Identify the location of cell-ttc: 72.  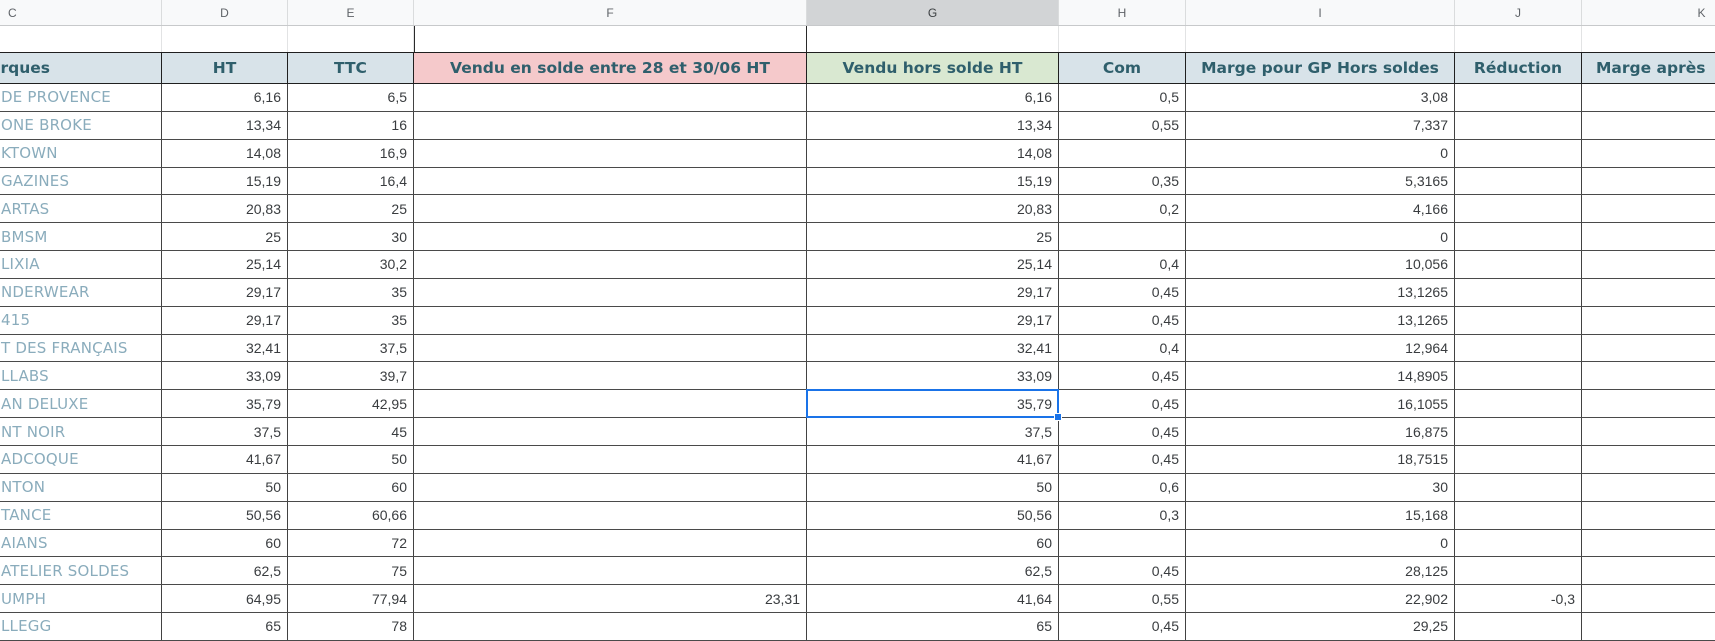
(351, 543).